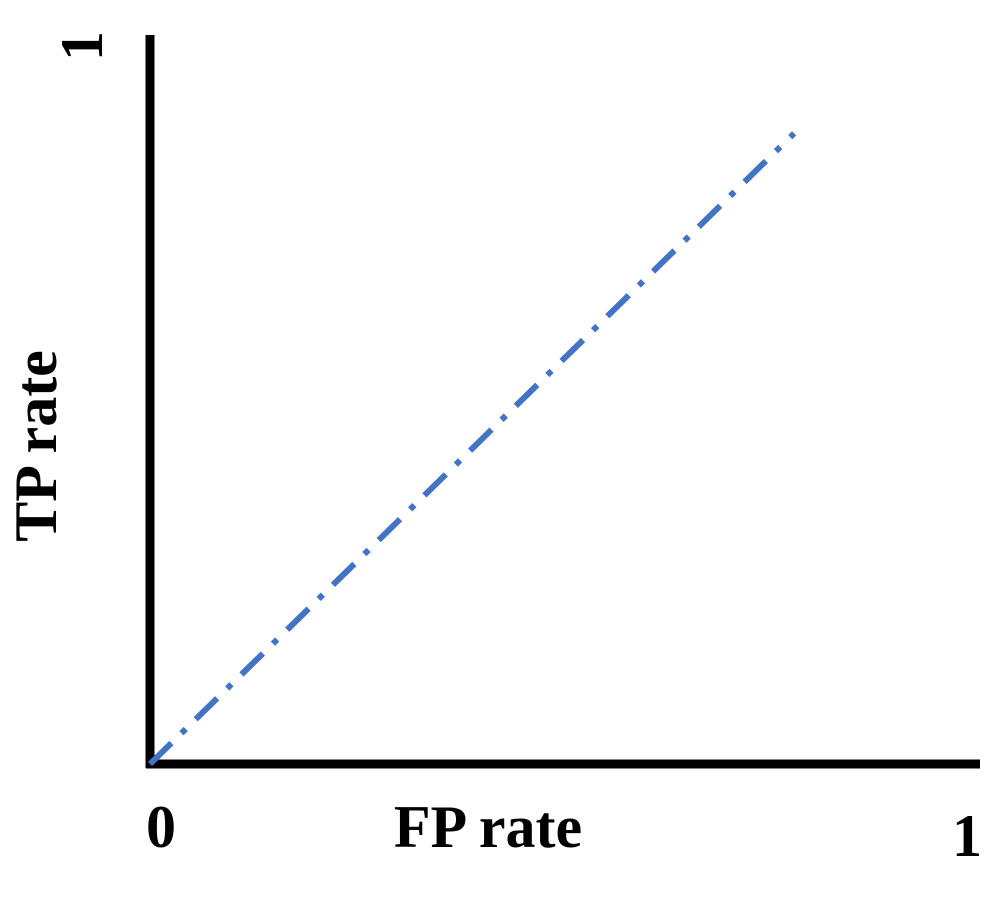  What do you see at coordinates (161, 827) in the screenshot?
I see `x-tick-label-0: 0` at bounding box center [161, 827].